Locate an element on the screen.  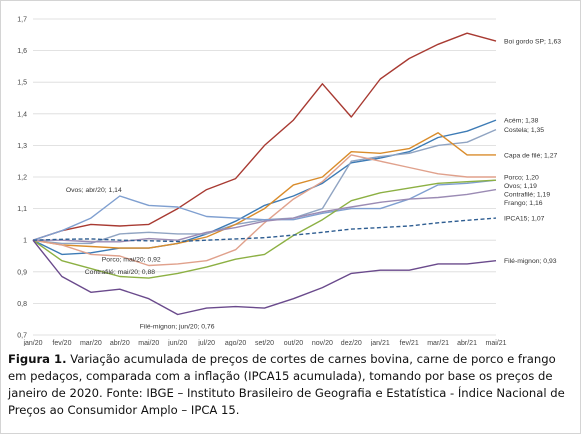
x-tick-label: abr/21 is located at coordinates (467, 343).